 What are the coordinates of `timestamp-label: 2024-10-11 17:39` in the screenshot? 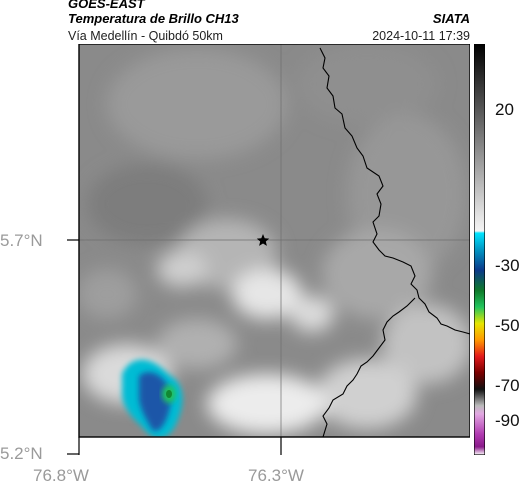 It's located at (421, 36).